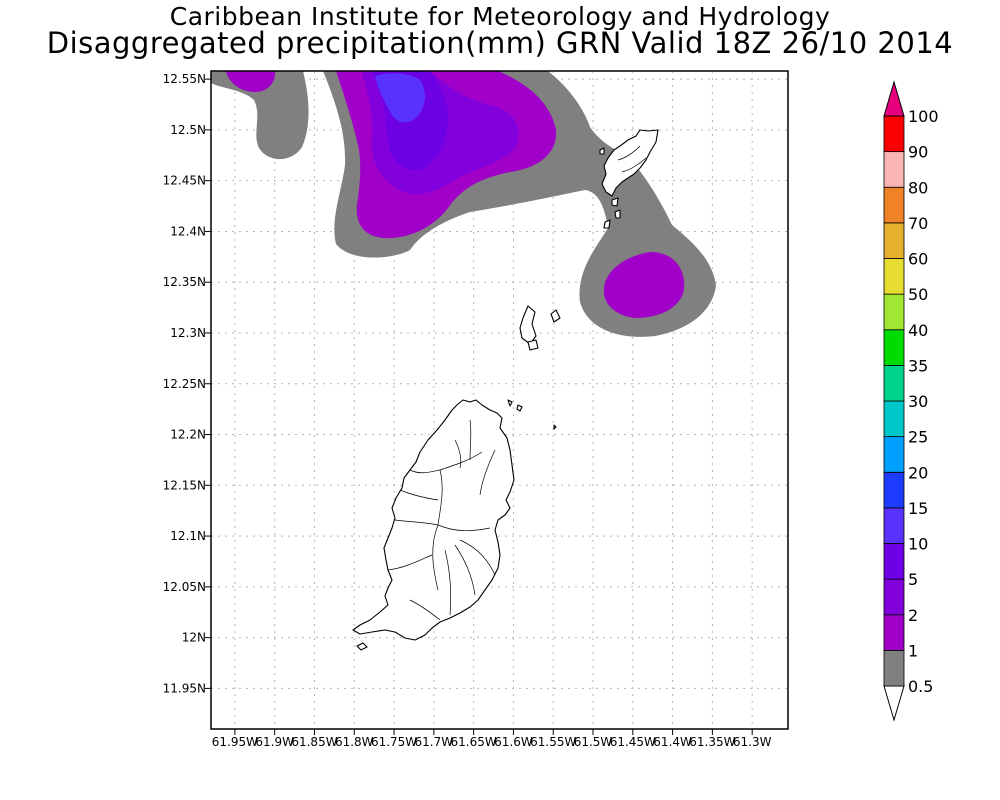 This screenshot has height=800, width=1000. I want to click on lat-tick-label: 12.35N, so click(184, 282).